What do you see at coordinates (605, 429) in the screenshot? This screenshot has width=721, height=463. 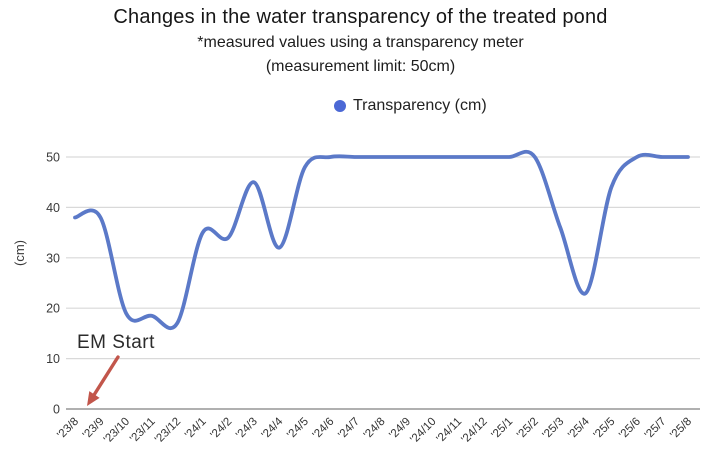 I see `svg-text: '25/5` at bounding box center [605, 429].